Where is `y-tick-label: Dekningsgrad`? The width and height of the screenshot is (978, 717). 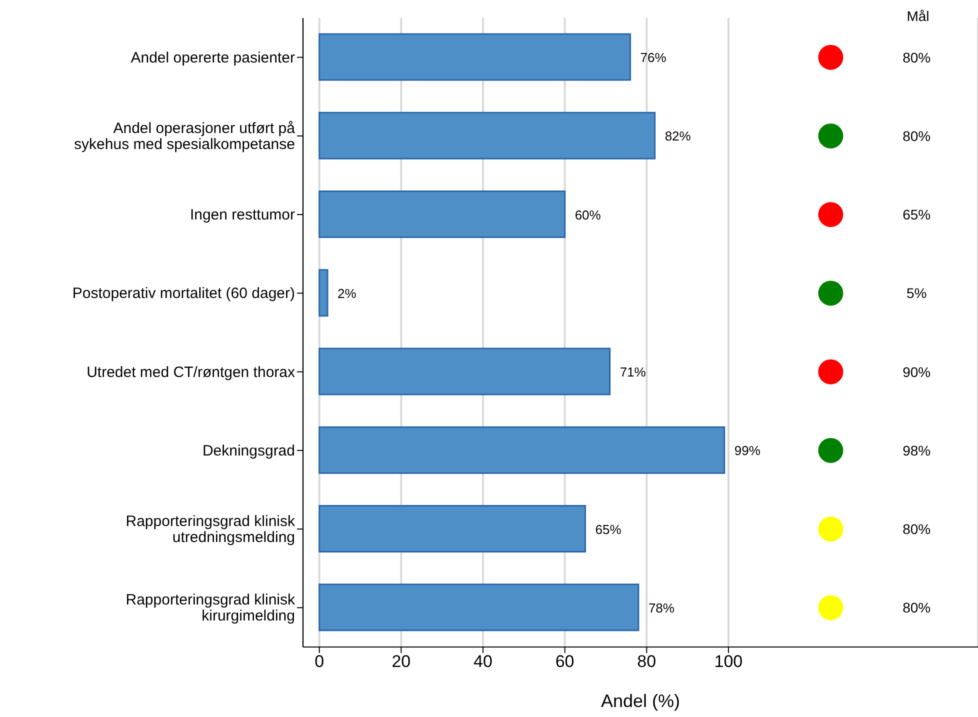 y-tick-label: Dekningsgrad is located at coordinates (248, 451).